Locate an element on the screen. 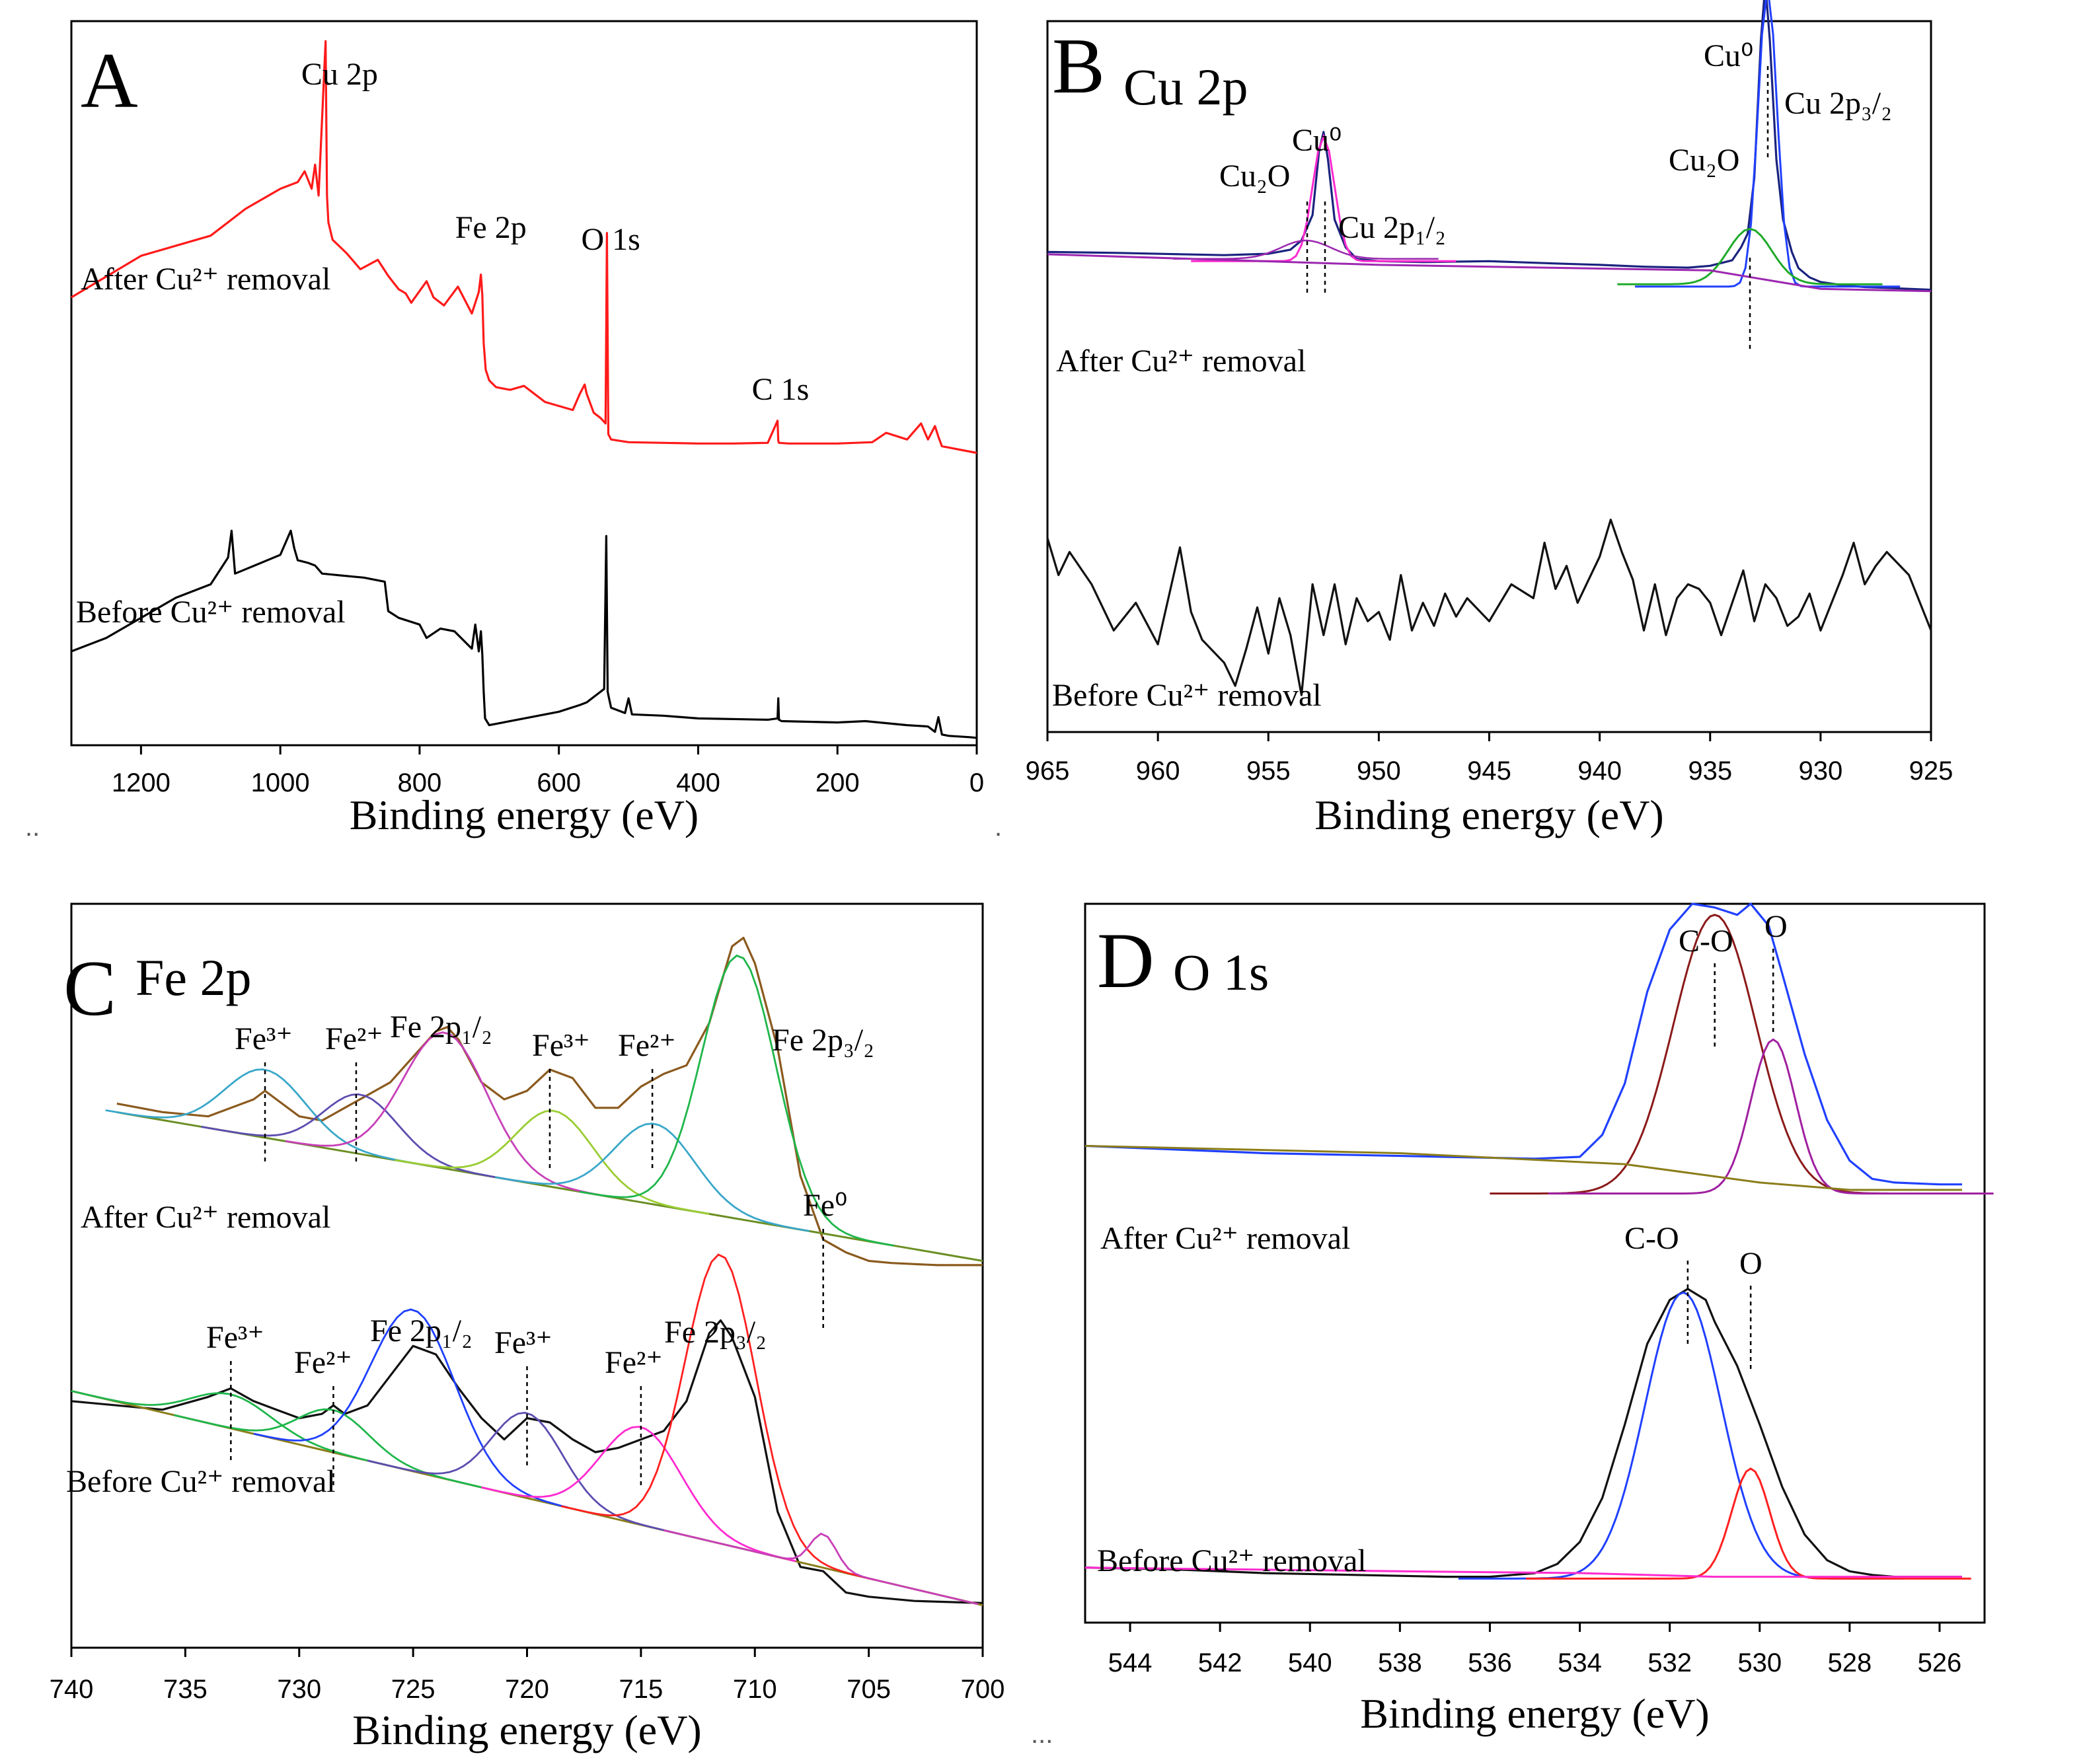  x-tick-label: 955 is located at coordinates (1268, 771).